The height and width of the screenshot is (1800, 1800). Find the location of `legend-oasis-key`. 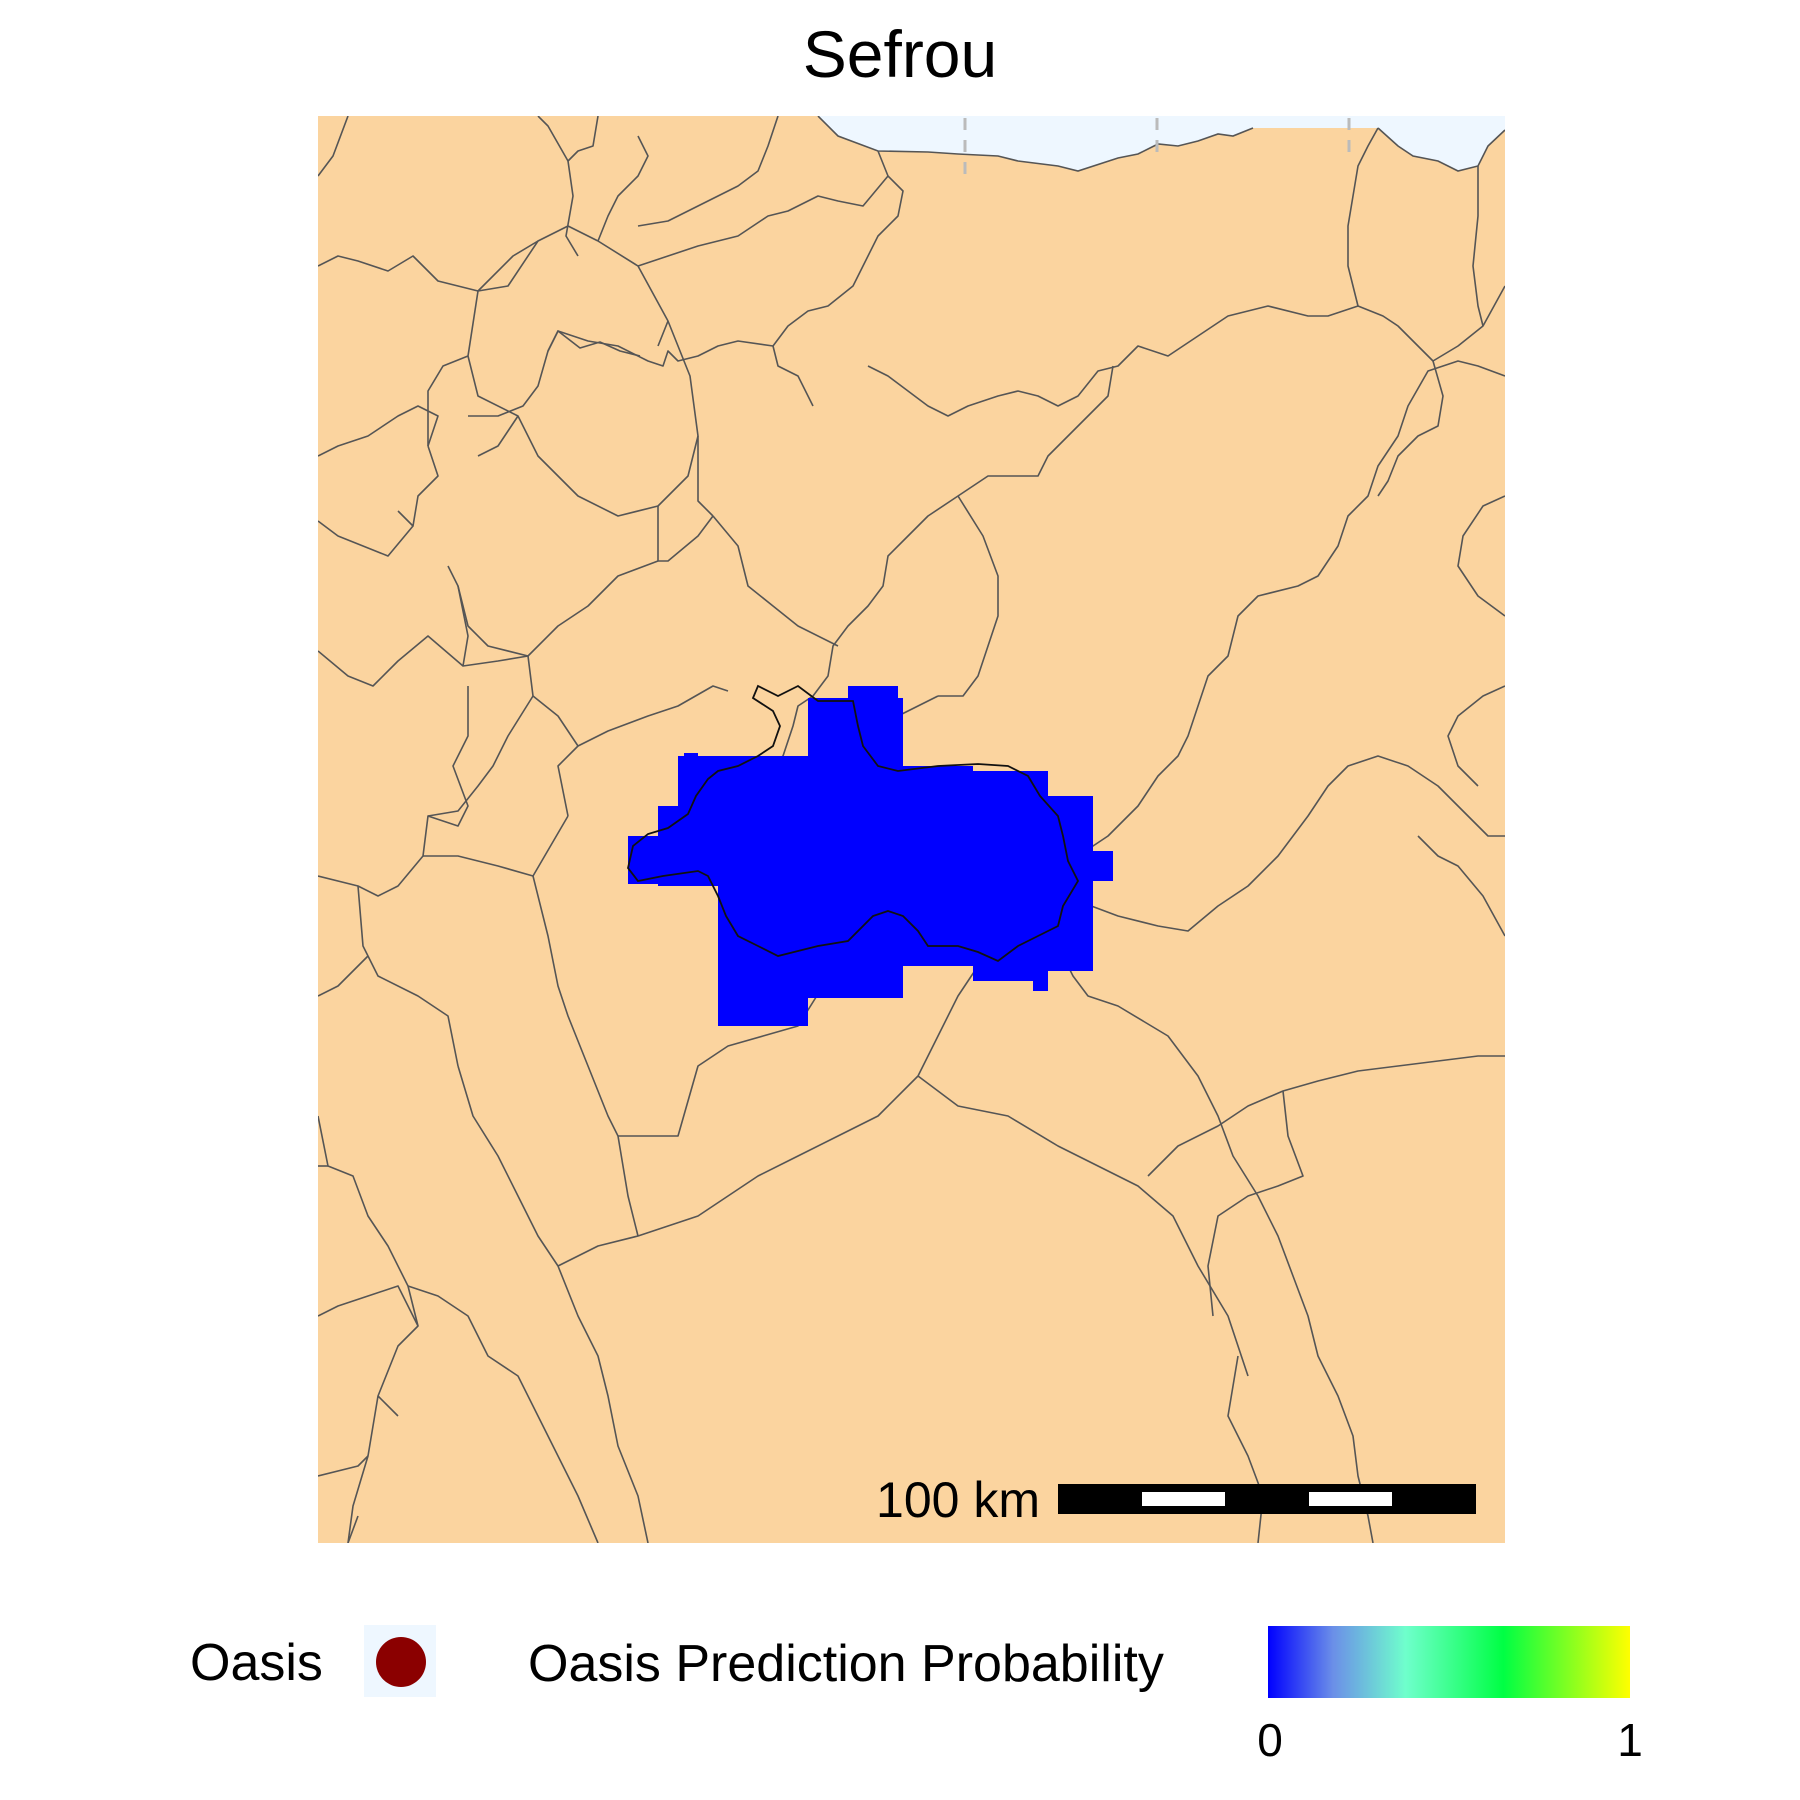

legend-oasis-key is located at coordinates (400, 1661).